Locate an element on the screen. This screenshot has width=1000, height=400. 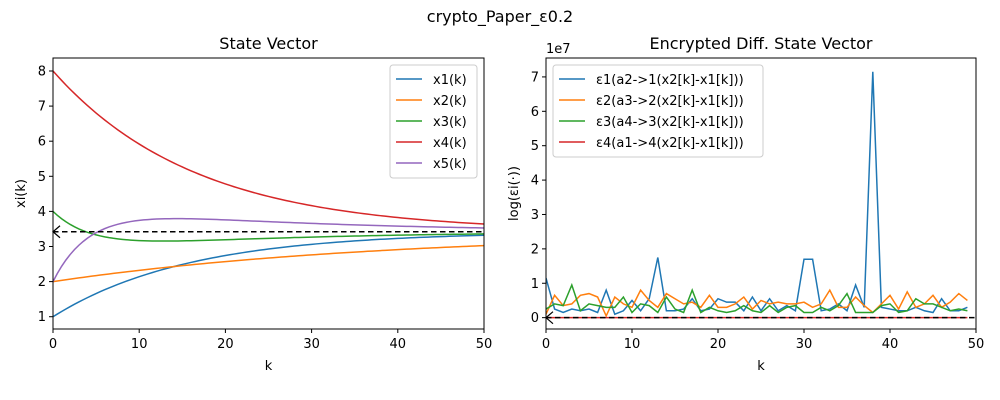
plot-title: State Vector is located at coordinates (268, 43).